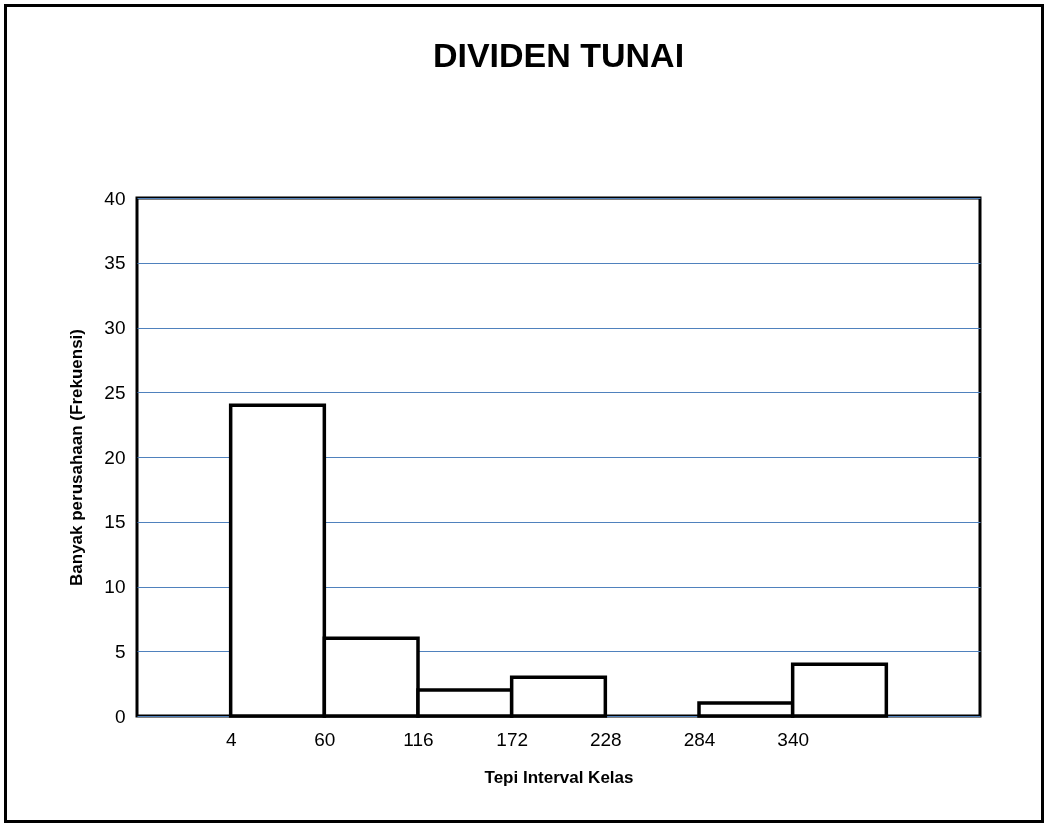  Describe the element at coordinates (115, 198) in the screenshot. I see `y-tick-label: 40` at that location.